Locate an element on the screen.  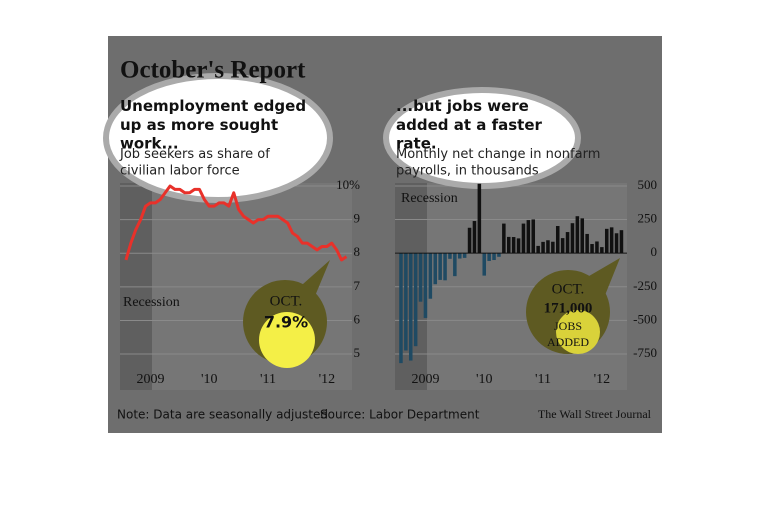
y-tick-label: 9 is located at coordinates (357, 218).